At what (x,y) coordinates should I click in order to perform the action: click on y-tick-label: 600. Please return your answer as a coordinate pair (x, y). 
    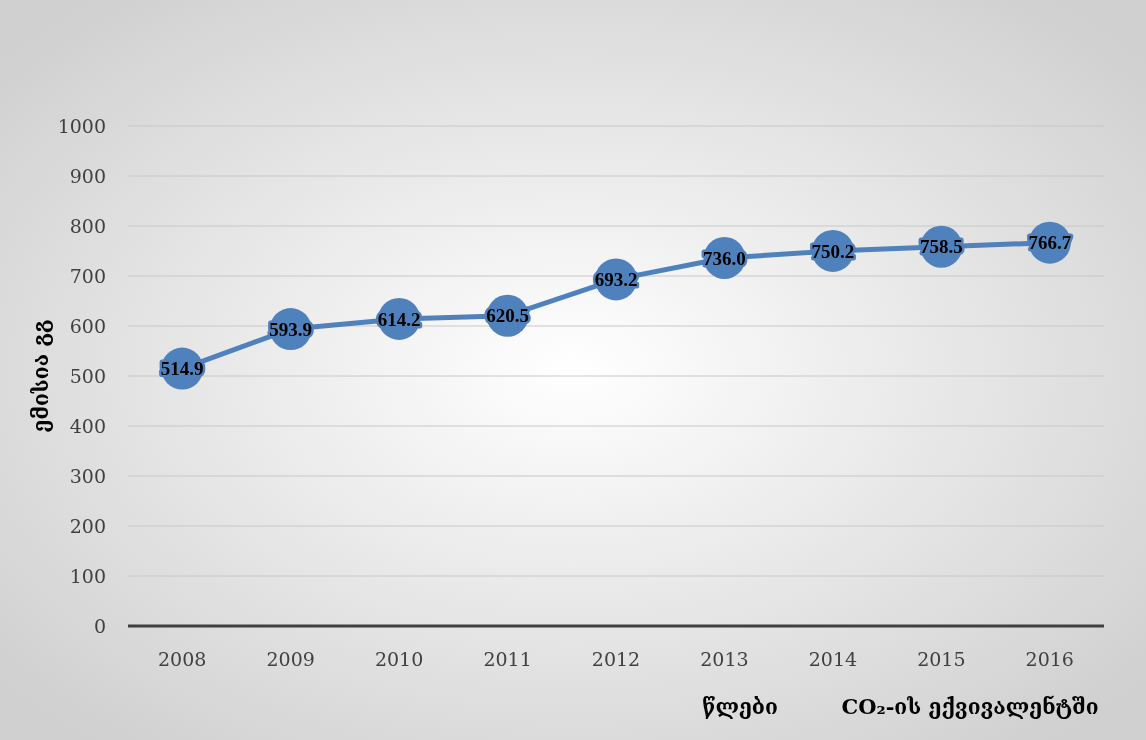
    Looking at the image, I should click on (87, 325).